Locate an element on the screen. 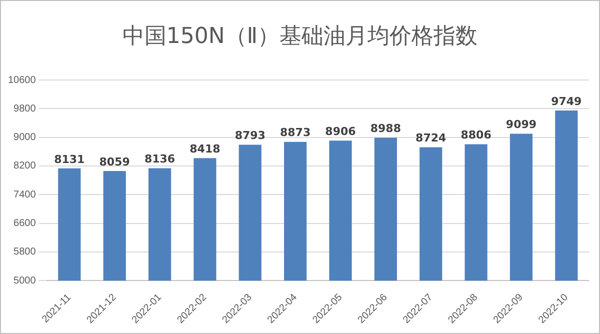 This screenshot has height=334, width=600. data-label: 8724 is located at coordinates (431, 138).